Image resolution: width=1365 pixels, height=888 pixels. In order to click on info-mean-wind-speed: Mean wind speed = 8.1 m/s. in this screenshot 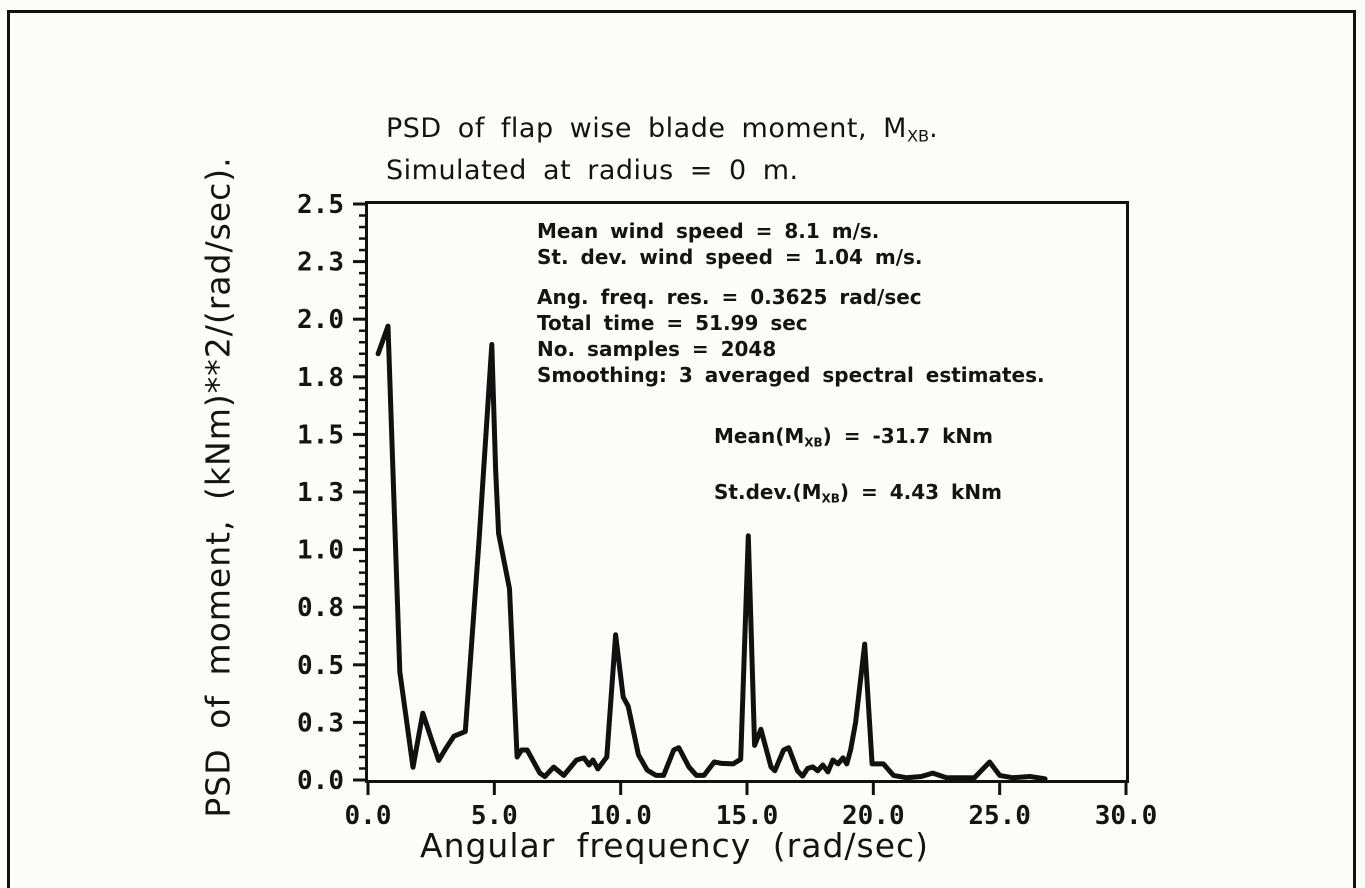, I will do `click(708, 231)`.